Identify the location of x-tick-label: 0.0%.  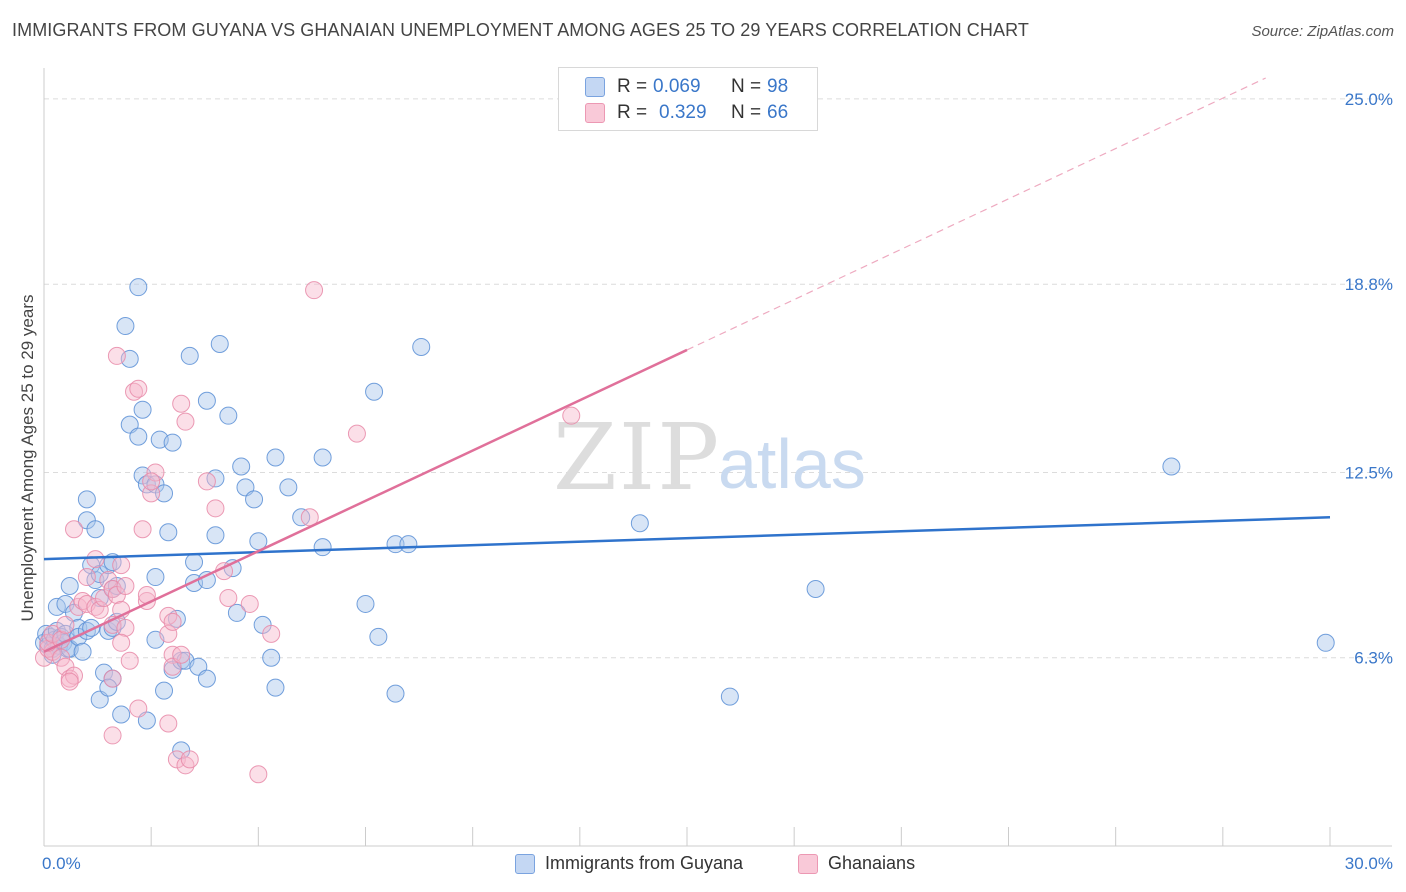
(61, 863).